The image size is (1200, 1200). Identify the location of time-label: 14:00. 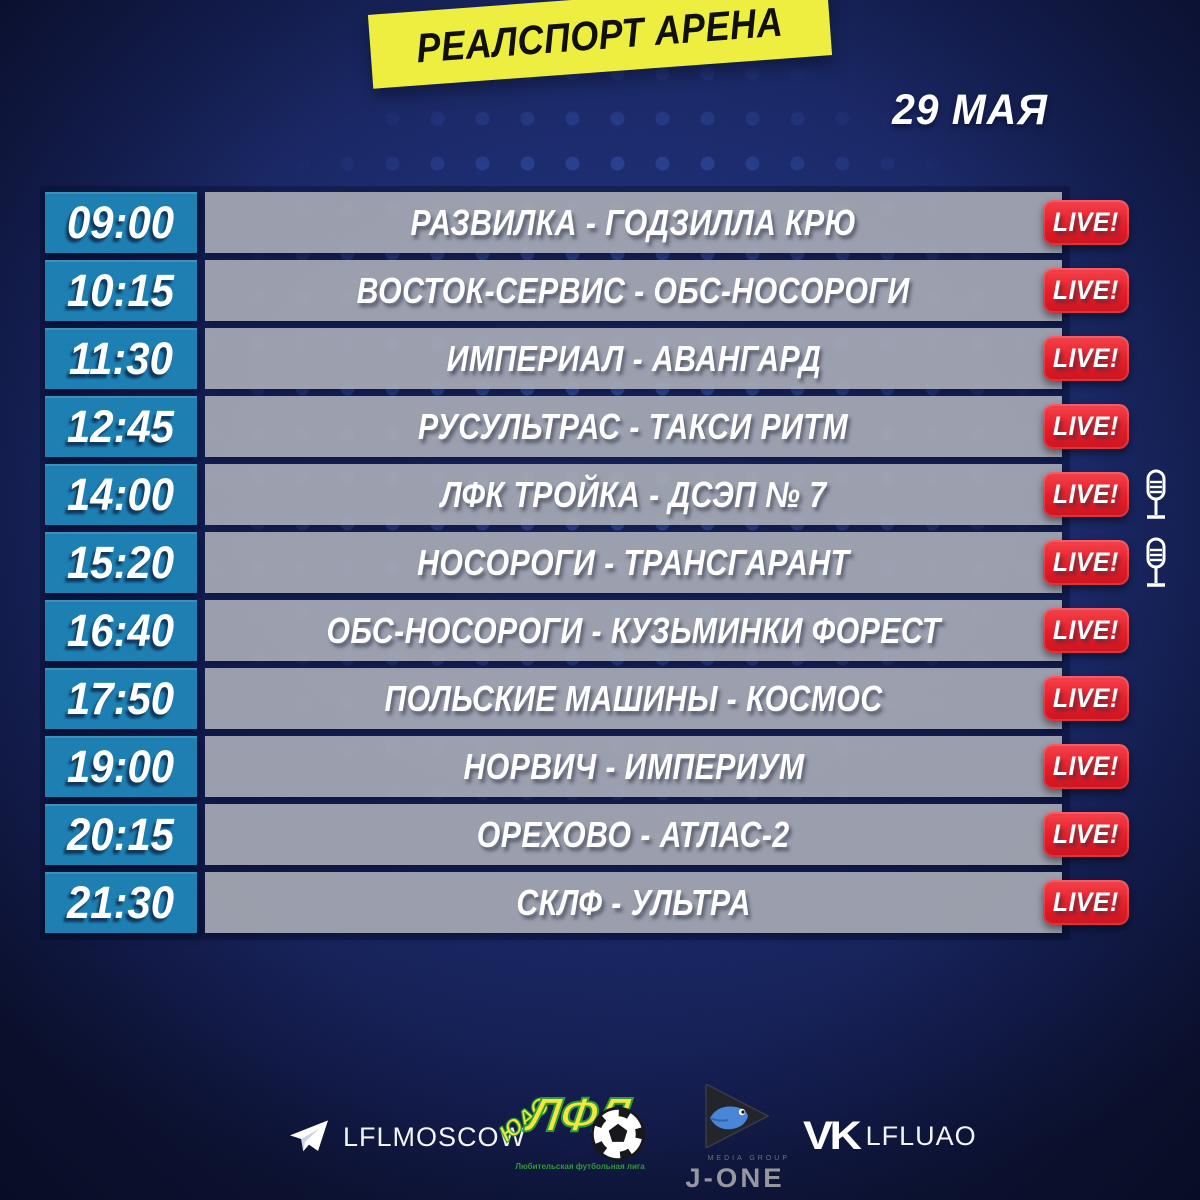
(121, 494).